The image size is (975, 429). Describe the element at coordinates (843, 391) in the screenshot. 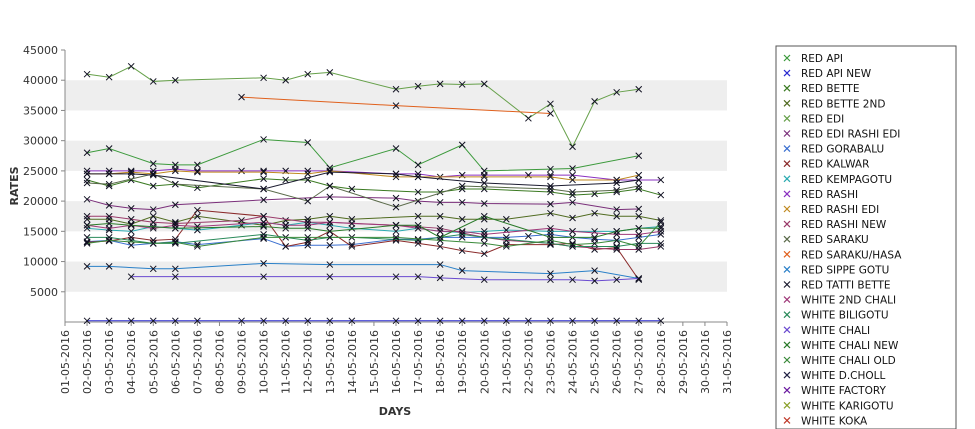

I see `legend-label: WHITE FACTORY` at that location.